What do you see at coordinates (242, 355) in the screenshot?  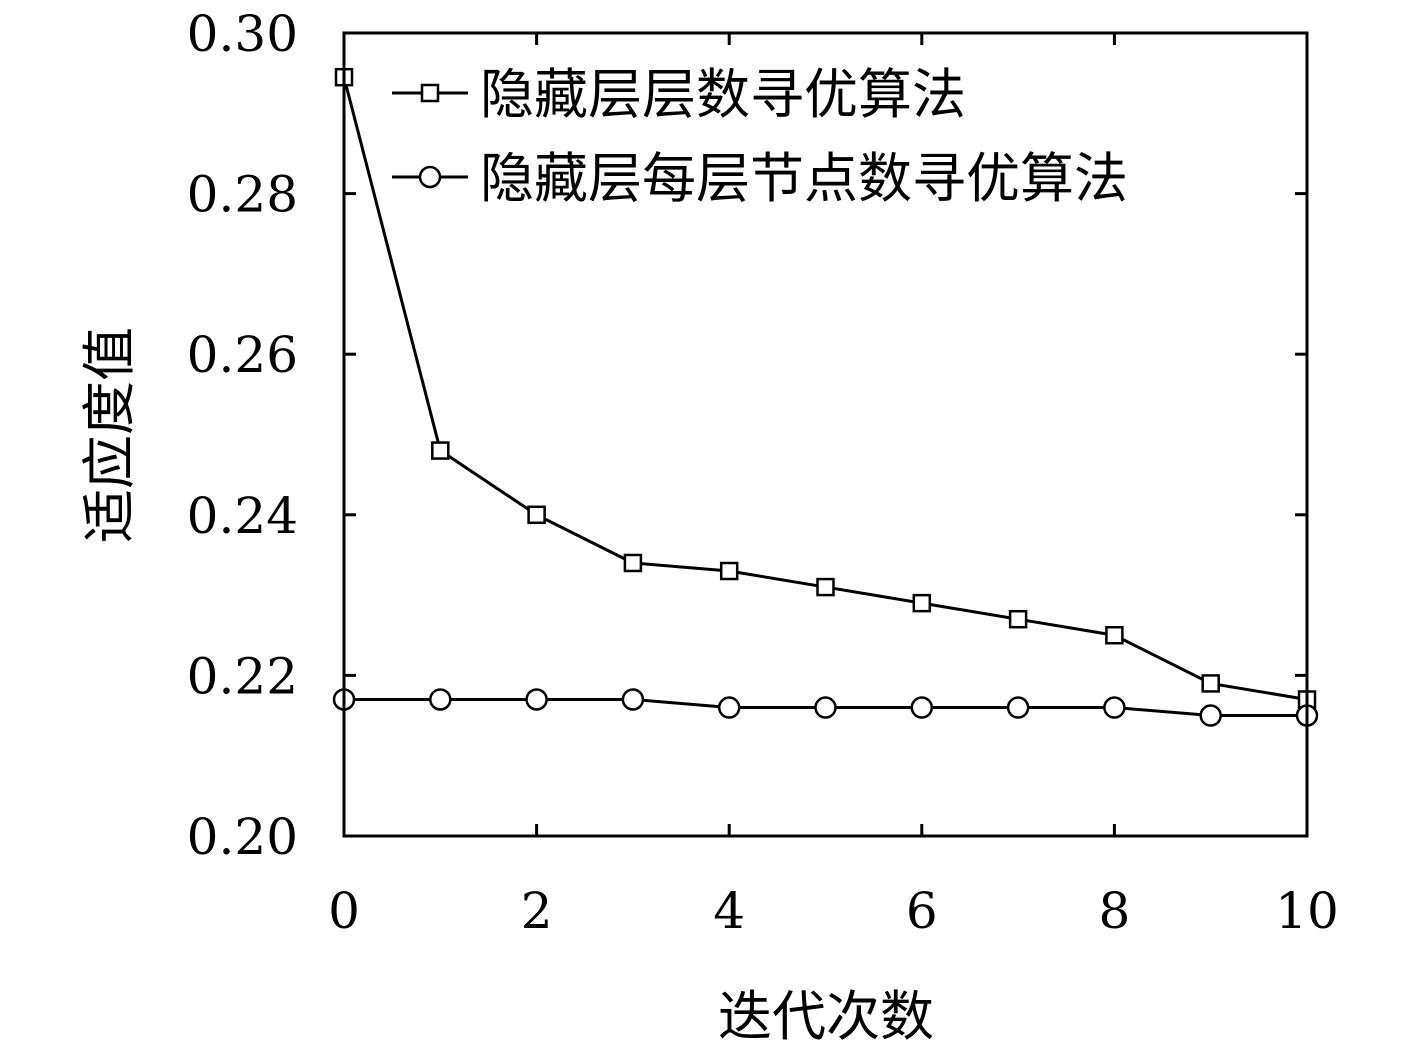 I see `y-tick-label: 0.26` at bounding box center [242, 355].